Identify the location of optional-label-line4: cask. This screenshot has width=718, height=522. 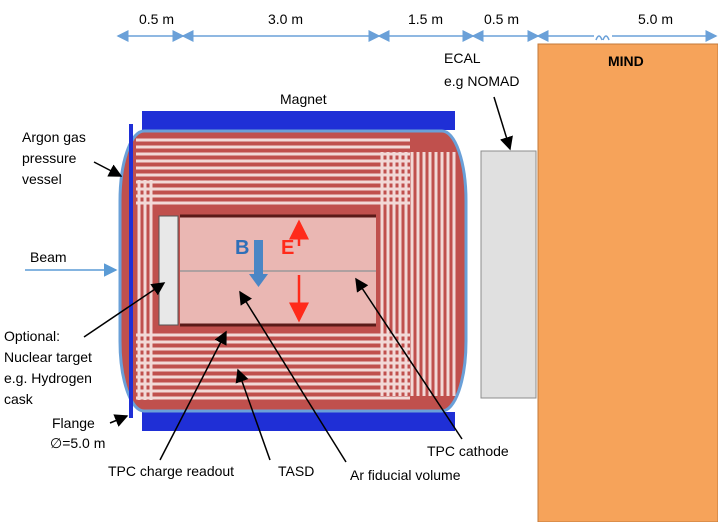
(19, 399).